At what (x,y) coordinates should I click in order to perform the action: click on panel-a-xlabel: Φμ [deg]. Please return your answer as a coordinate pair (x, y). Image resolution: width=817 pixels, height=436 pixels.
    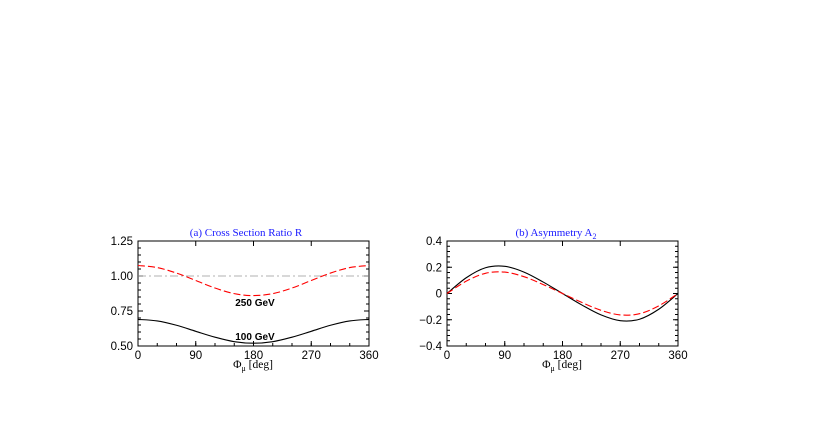
    Looking at the image, I should click on (253, 366).